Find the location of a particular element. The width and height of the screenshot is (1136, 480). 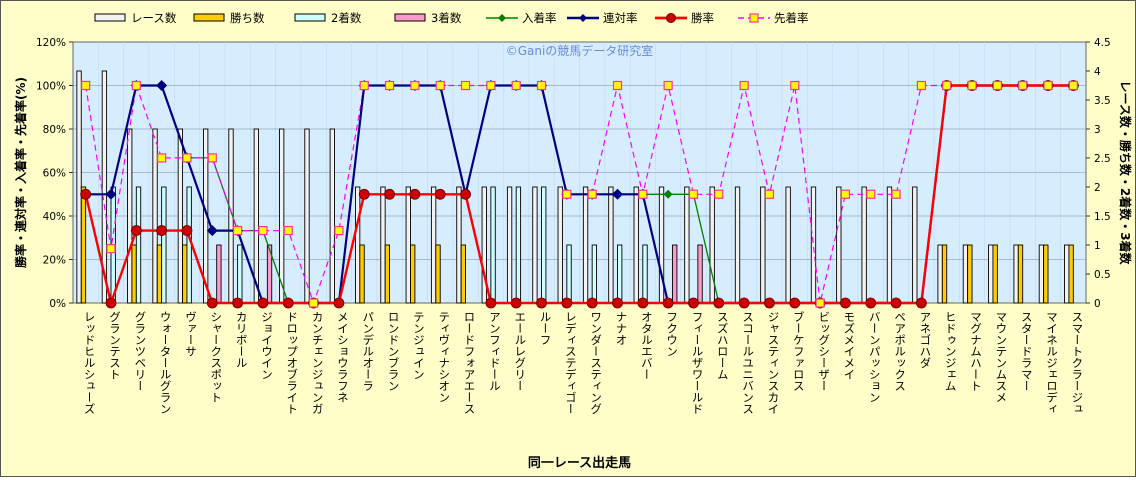

right-tick-label: 1.5 is located at coordinates (1102, 217).